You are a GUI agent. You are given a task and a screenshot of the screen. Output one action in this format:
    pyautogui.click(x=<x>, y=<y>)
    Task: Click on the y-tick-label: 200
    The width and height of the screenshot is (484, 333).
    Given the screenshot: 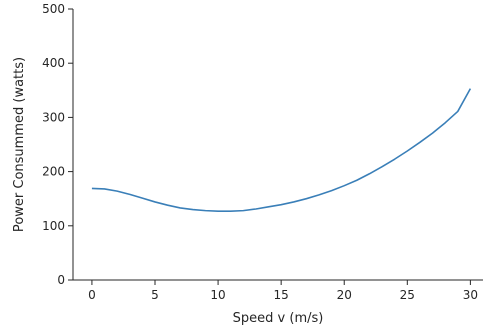 What is the action you would take?
    pyautogui.click(x=53, y=172)
    